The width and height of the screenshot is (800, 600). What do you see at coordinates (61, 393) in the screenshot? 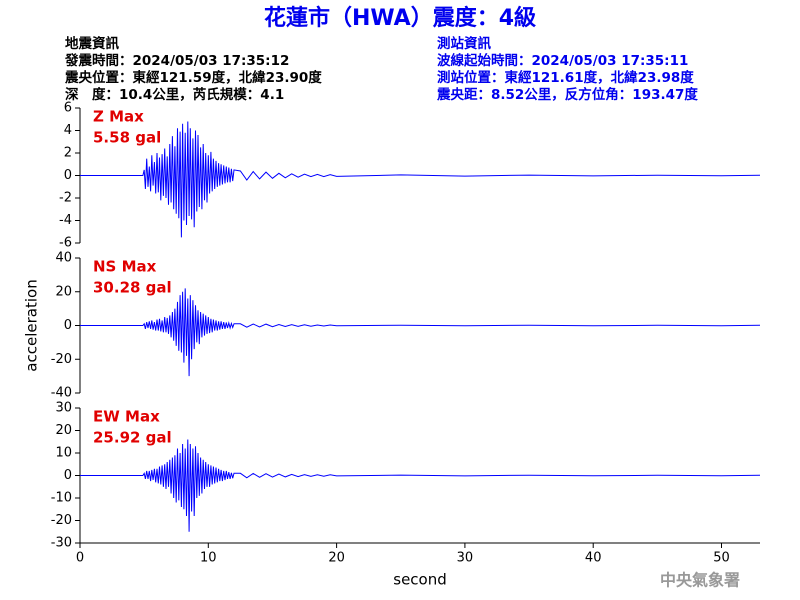
I see `y-tick-label: -40` at bounding box center [61, 393].